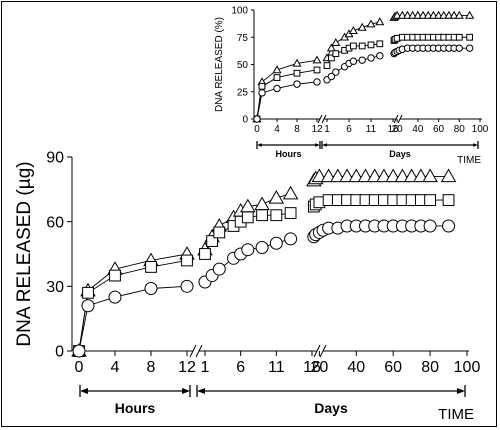 This screenshot has width=500, height=430. What do you see at coordinates (55, 158) in the screenshot?
I see `y-tick-label: 90` at bounding box center [55, 158].